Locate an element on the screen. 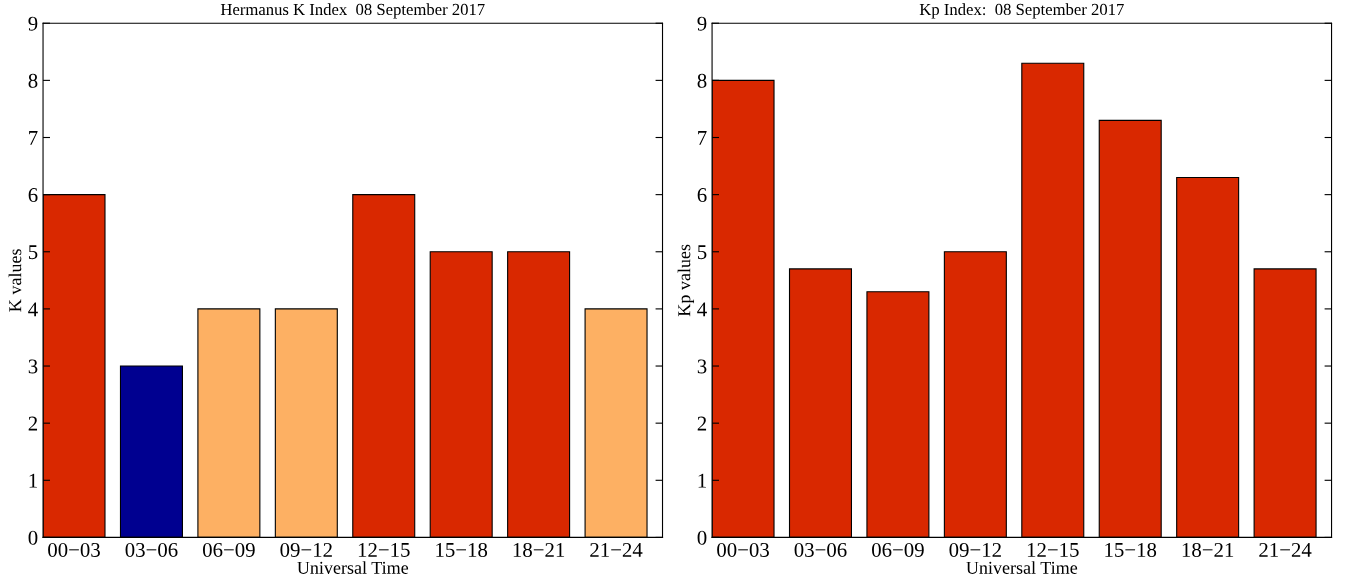 The image size is (1345, 581). chart-title: Kp Index: 08 September 2017 is located at coordinates (1021, 11).